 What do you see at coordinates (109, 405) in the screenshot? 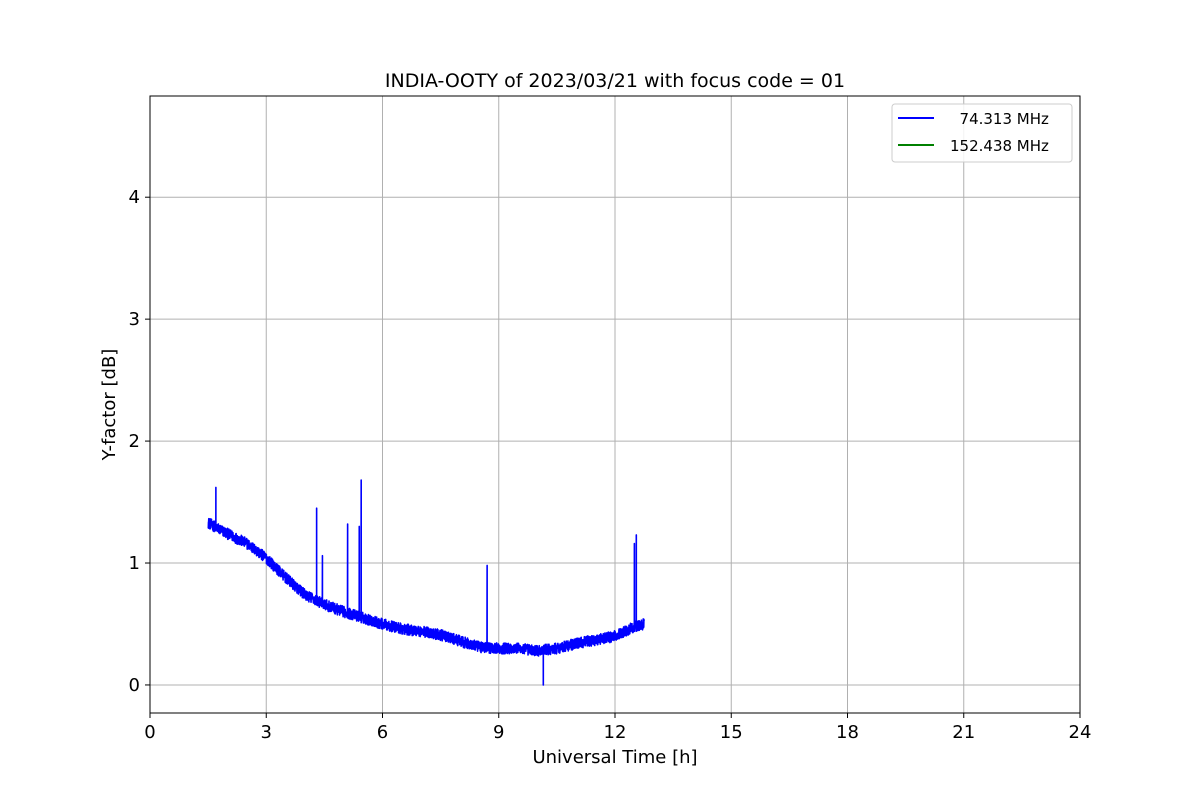
I see `y-axis-label: Y-factor [dB]` at bounding box center [109, 405].